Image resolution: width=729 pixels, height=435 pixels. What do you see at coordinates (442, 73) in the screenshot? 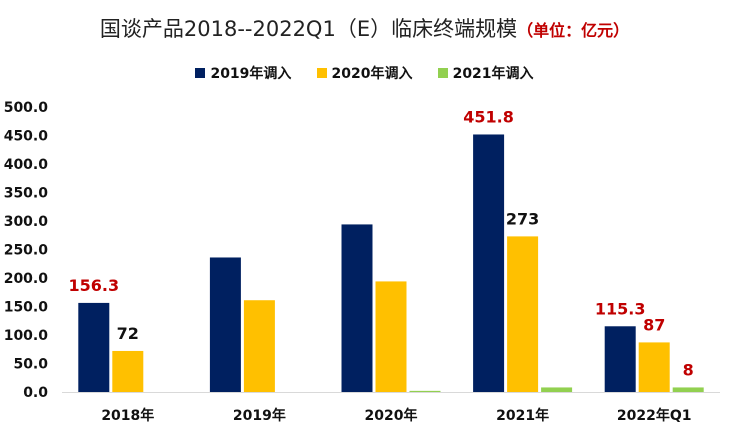
I see `legend-swatch-2021` at bounding box center [442, 73].